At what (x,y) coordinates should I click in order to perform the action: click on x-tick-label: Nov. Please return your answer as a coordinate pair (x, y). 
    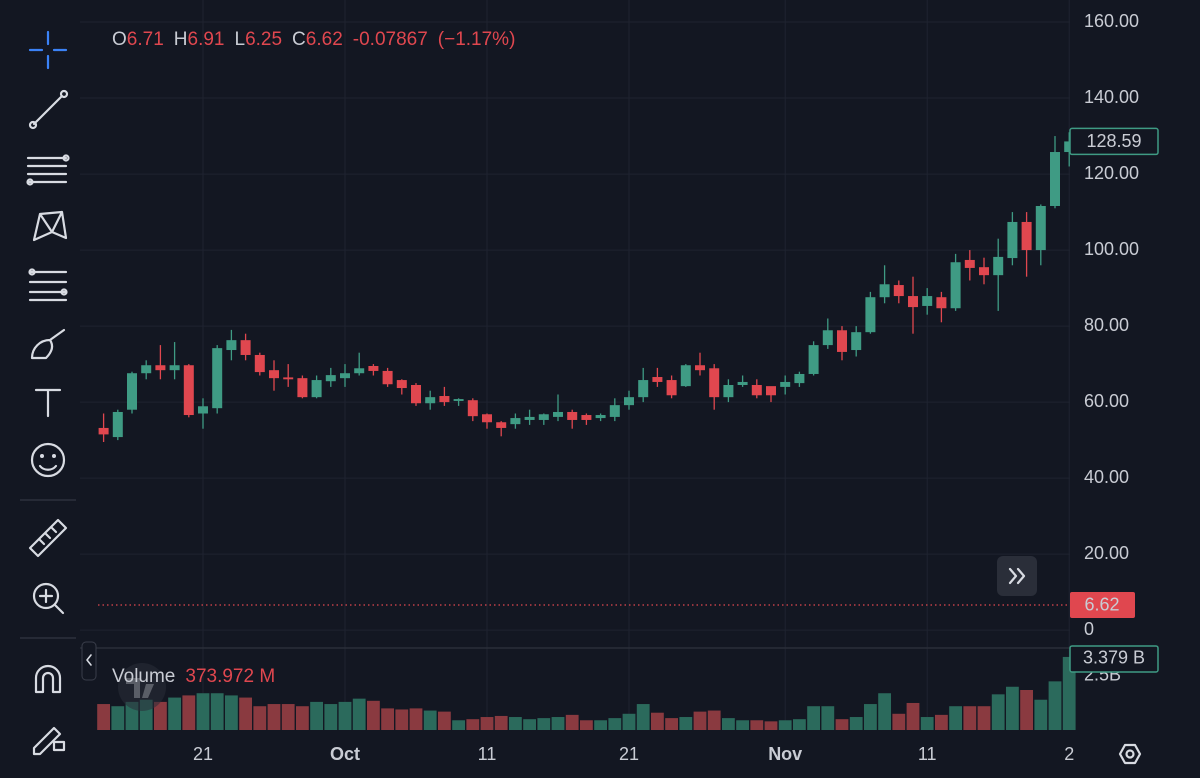
    Looking at the image, I should click on (785, 754).